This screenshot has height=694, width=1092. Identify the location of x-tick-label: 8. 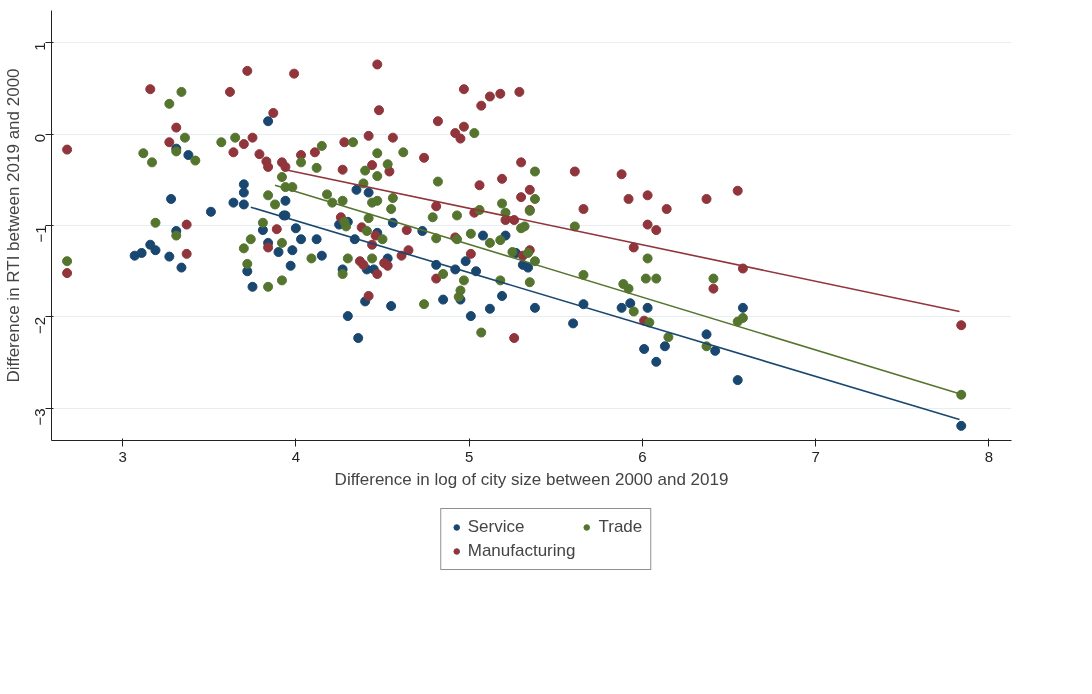
(989, 456).